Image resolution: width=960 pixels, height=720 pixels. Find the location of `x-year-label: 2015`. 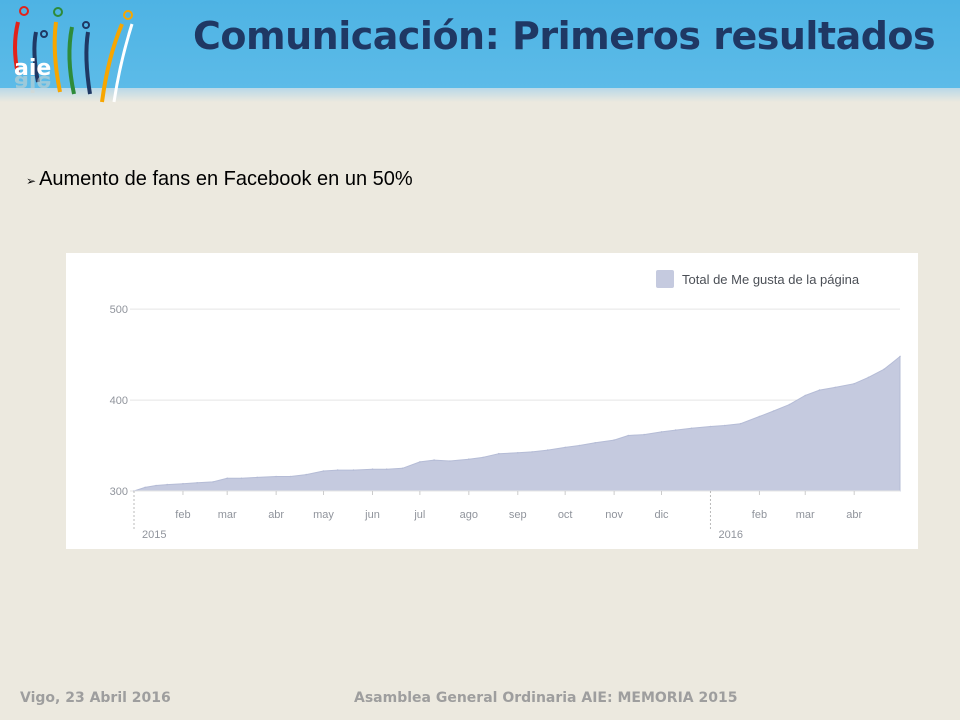

x-year-label: 2015 is located at coordinates (154, 535).